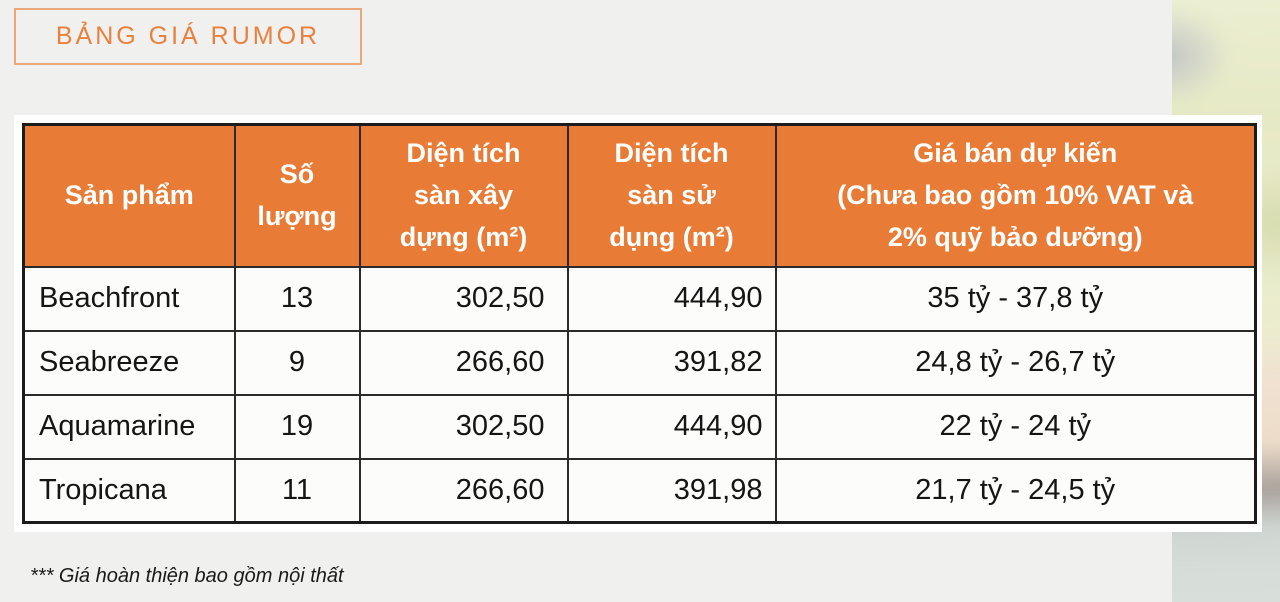  I want to click on cell-quantity: 9, so click(297, 362).